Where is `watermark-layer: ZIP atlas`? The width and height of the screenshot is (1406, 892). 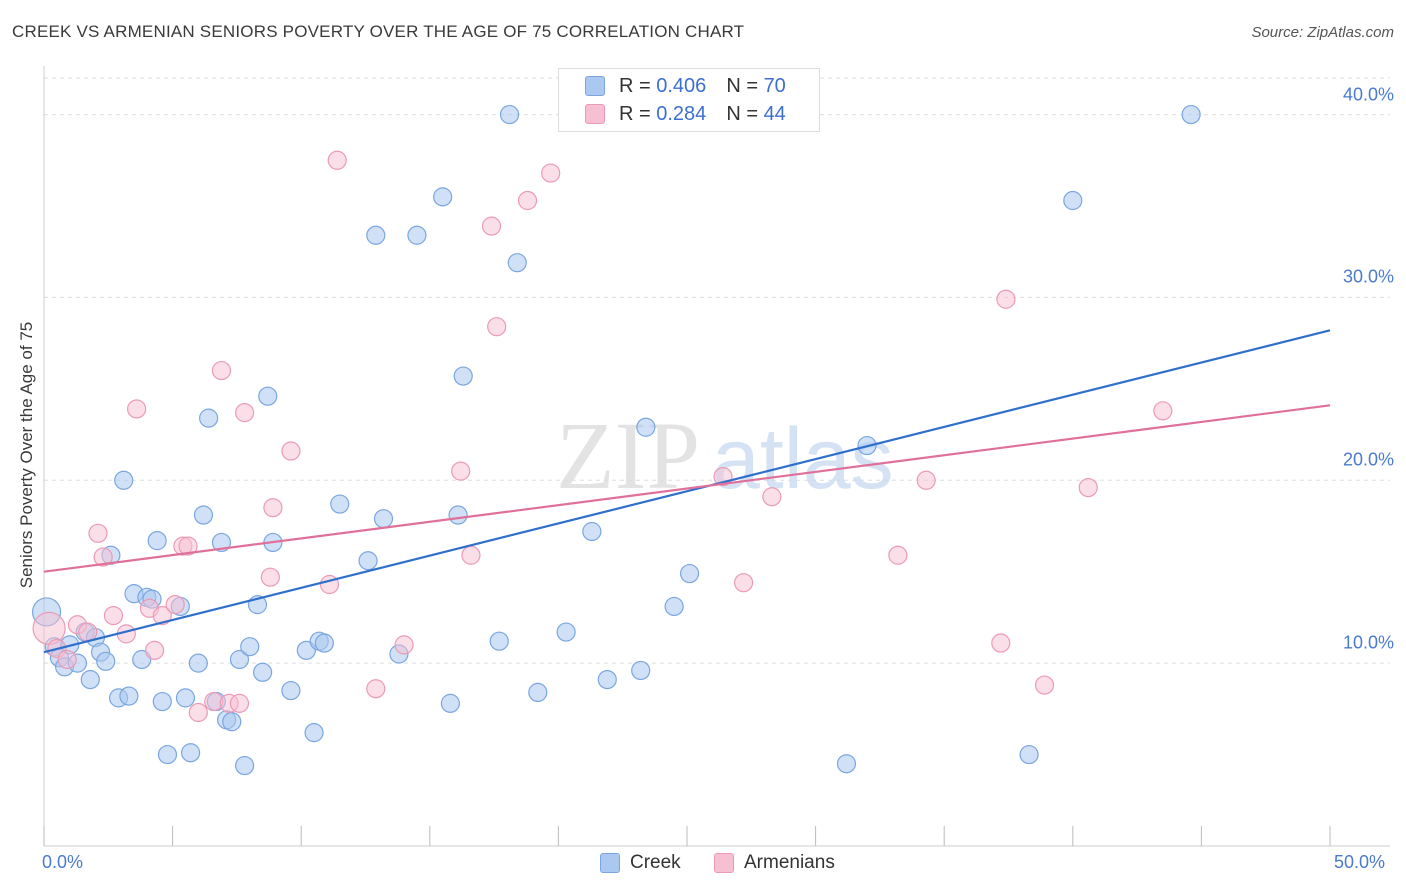 watermark-layer: ZIP atlas is located at coordinates (725, 455).